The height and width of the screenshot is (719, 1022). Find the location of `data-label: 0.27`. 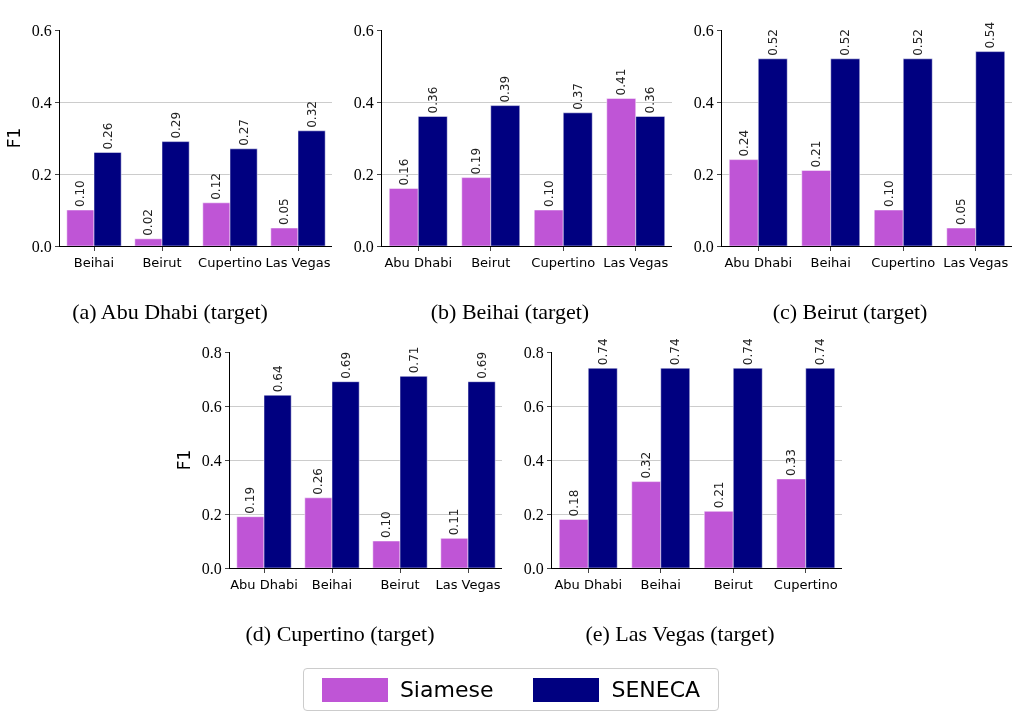

data-label: 0.27 is located at coordinates (243, 132).